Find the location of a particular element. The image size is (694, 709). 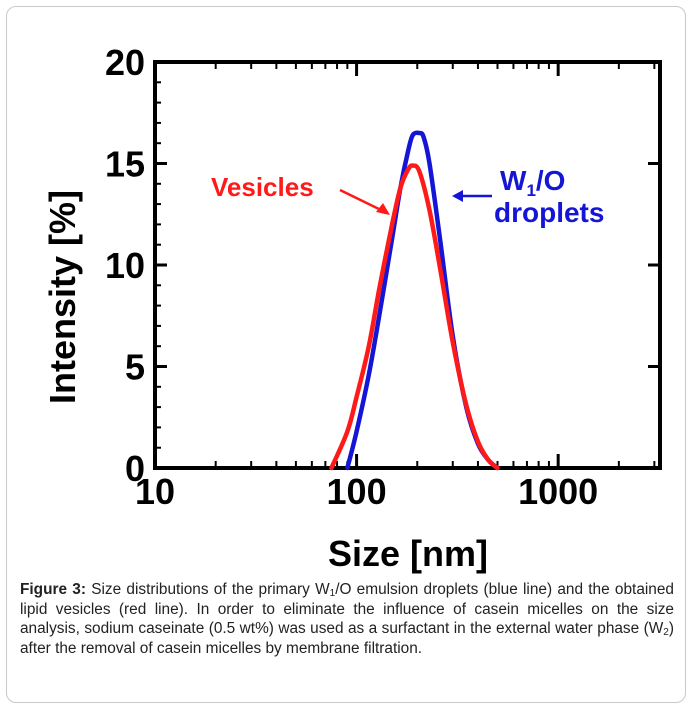

arrow-w1o is located at coordinates (472, 196).